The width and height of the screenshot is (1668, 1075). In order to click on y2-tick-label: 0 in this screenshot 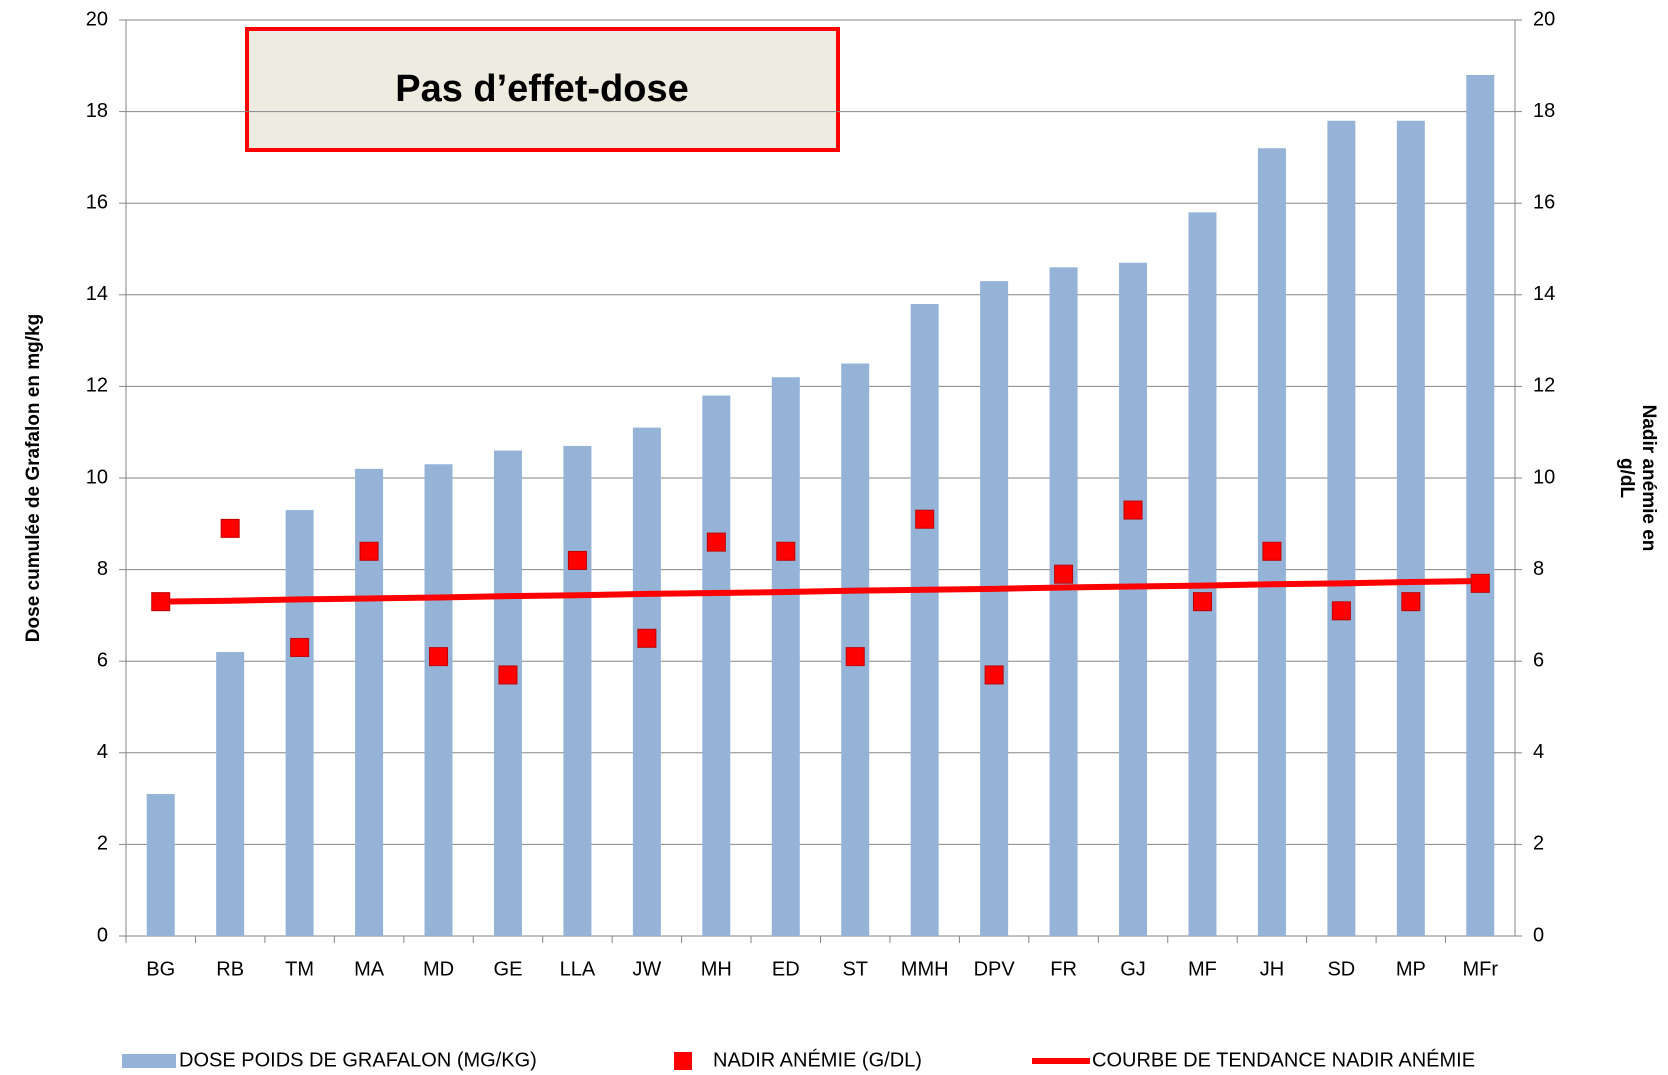, I will do `click(1538, 935)`.